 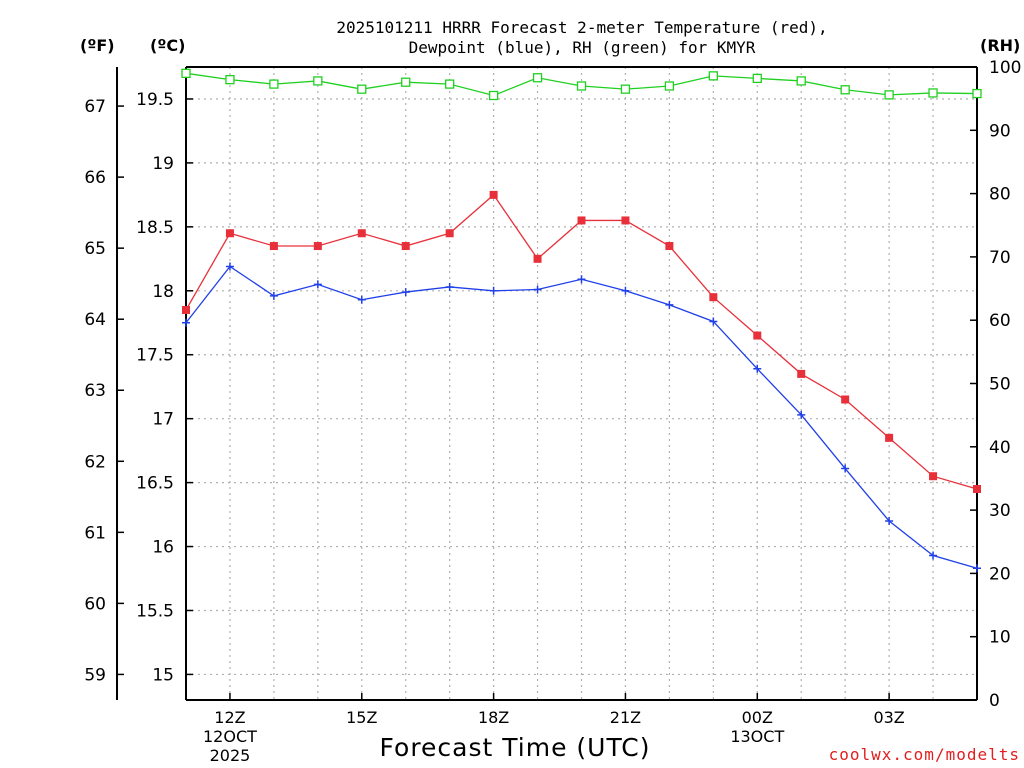 I want to click on rh-tick-label: 0, so click(x=994, y=701).